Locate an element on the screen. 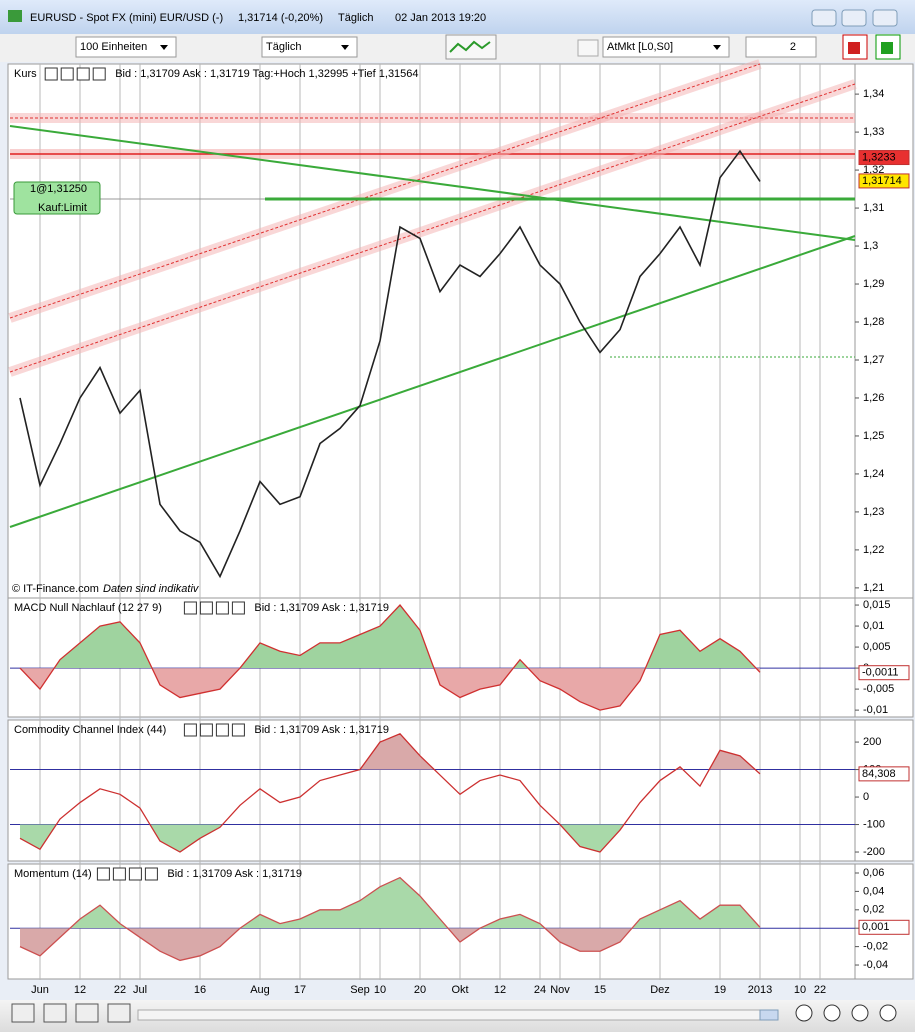 The image size is (915, 1032). y-tick-label: 0,06 is located at coordinates (873, 873).